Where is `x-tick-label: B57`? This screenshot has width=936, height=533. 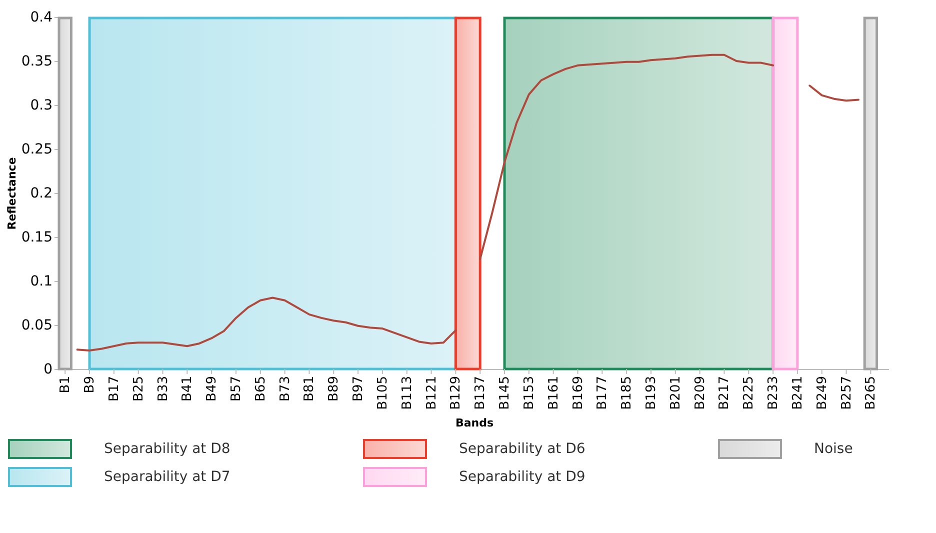
x-tick-label: B57 is located at coordinates (236, 389).